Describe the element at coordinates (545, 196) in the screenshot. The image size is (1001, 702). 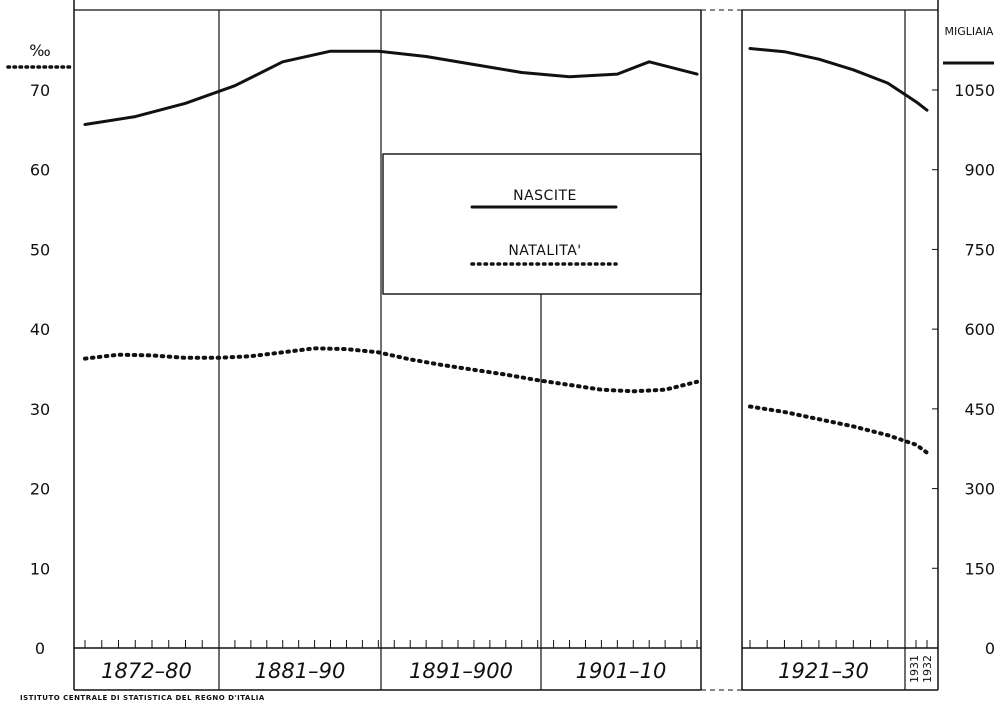
I see `legend-label: NASCITE` at that location.